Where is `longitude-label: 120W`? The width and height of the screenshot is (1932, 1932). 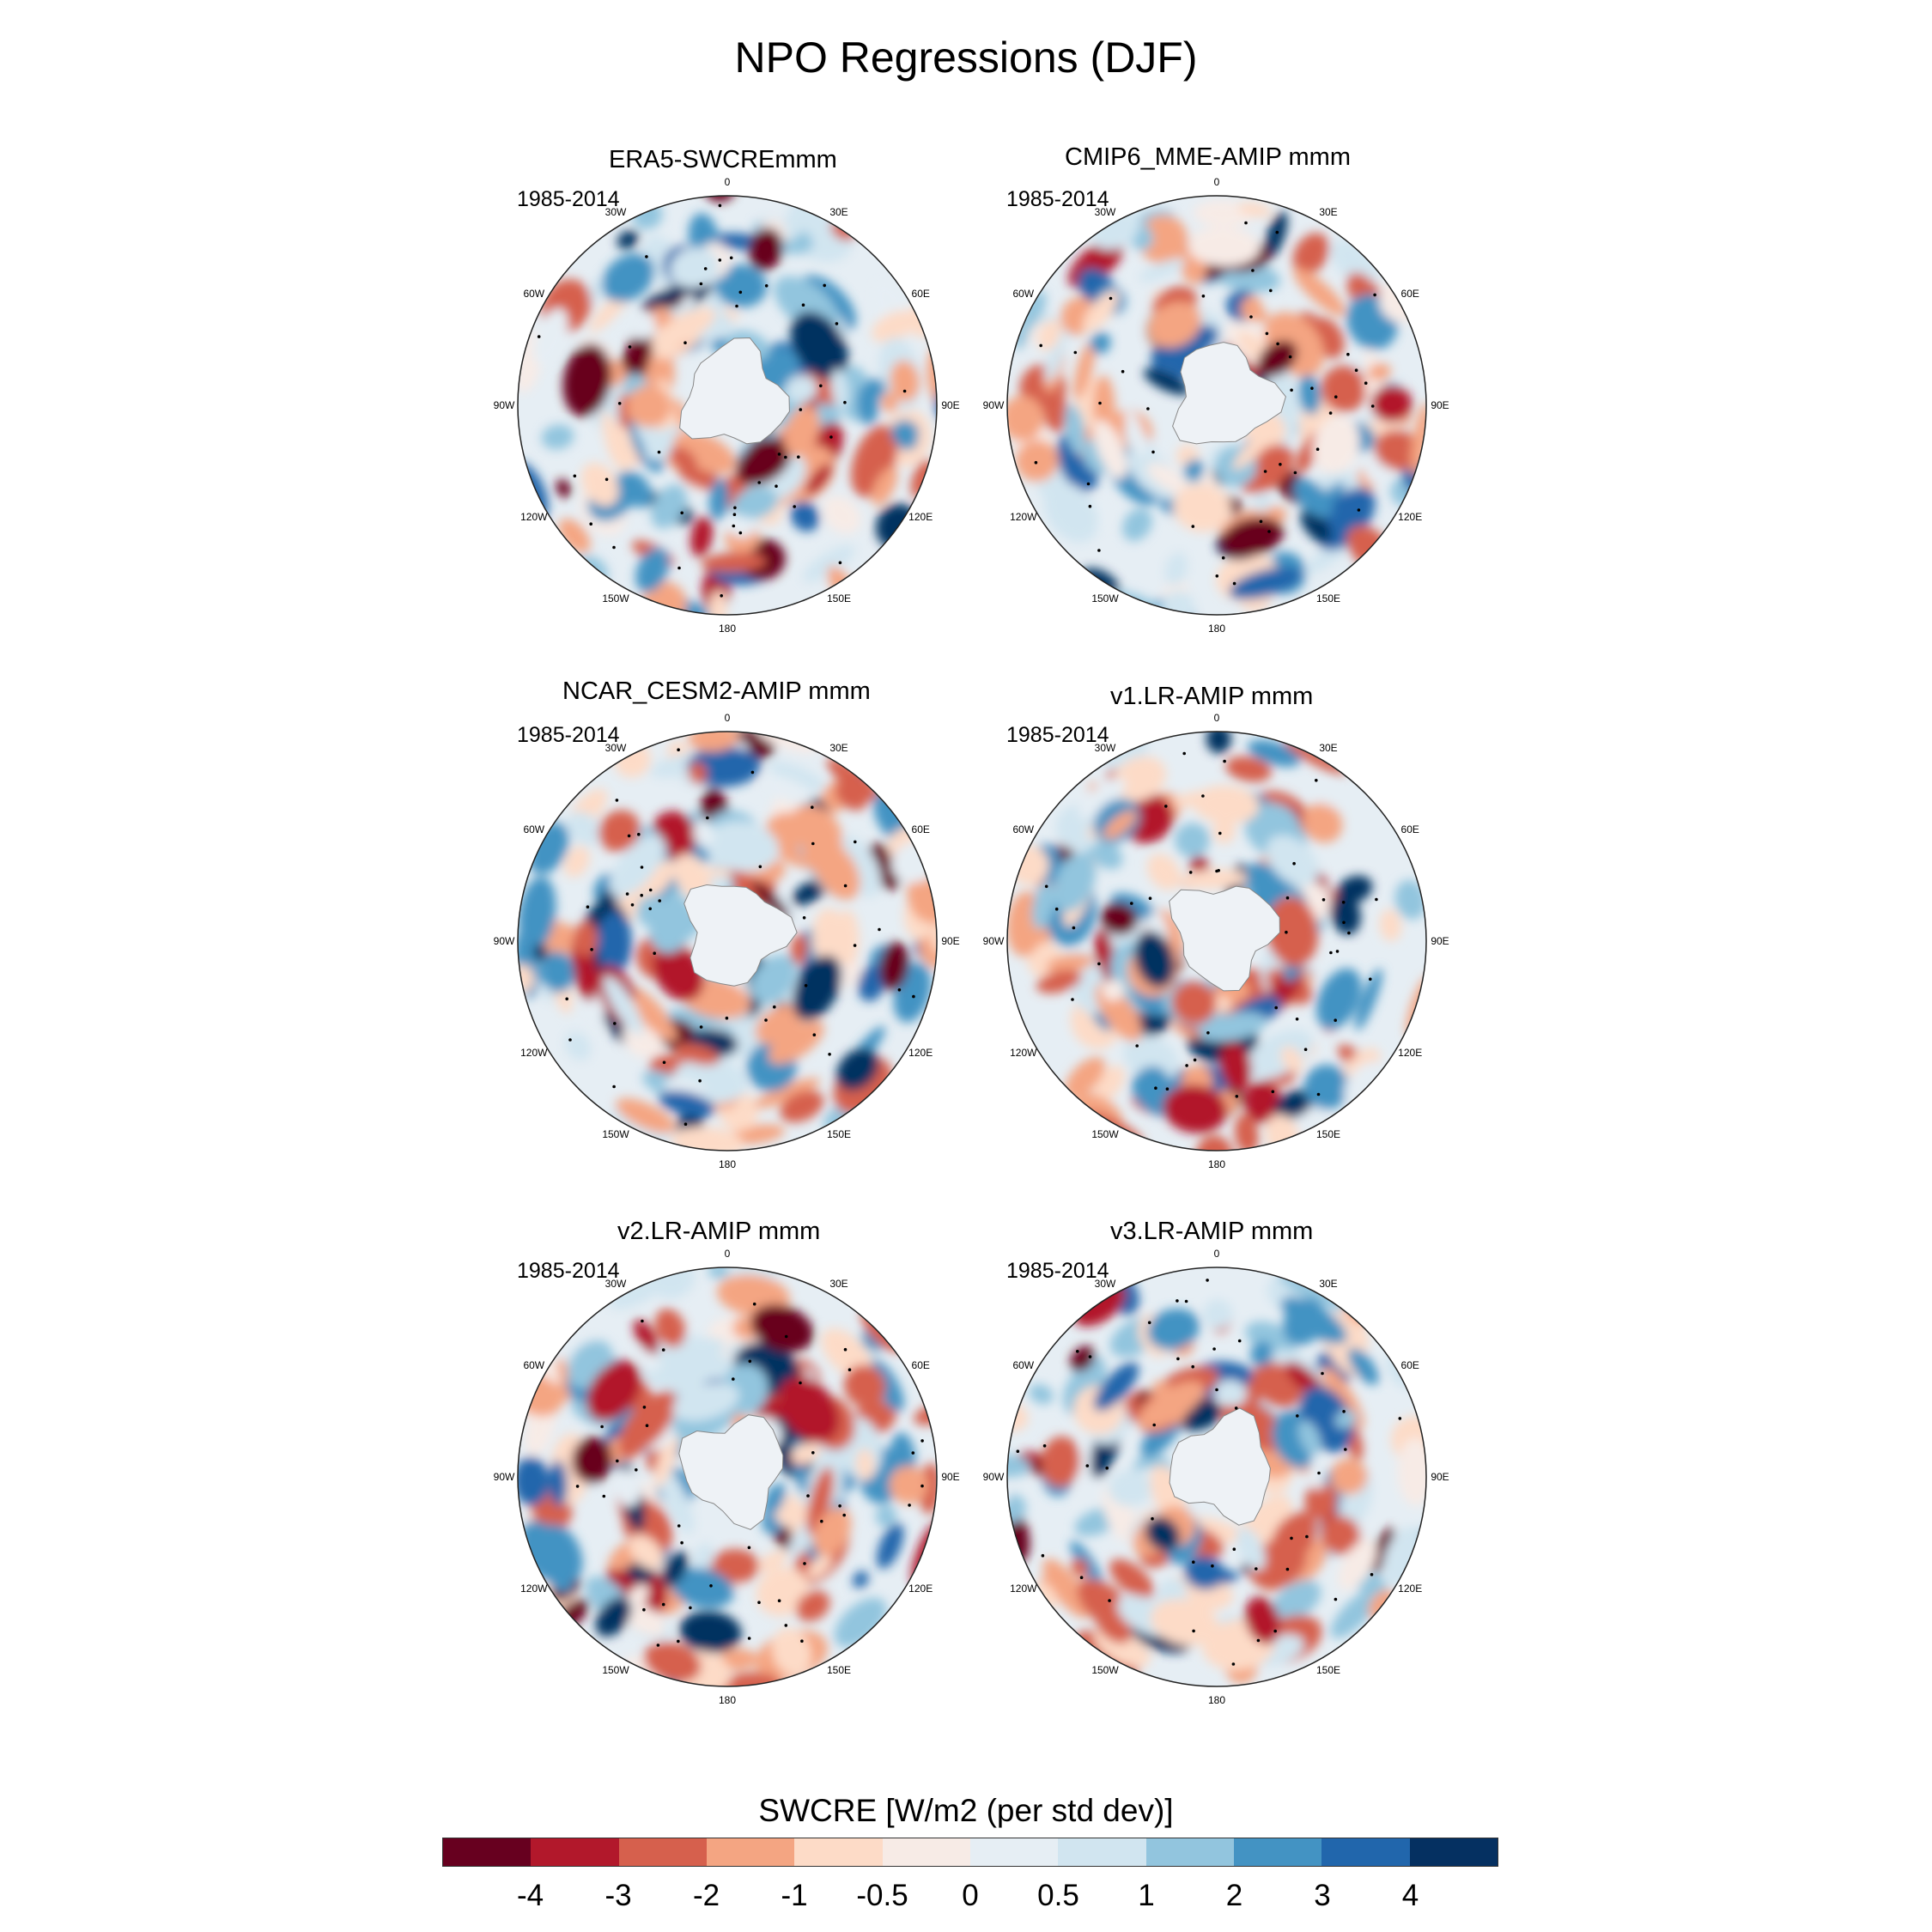
longitude-label: 120W is located at coordinates (534, 517).